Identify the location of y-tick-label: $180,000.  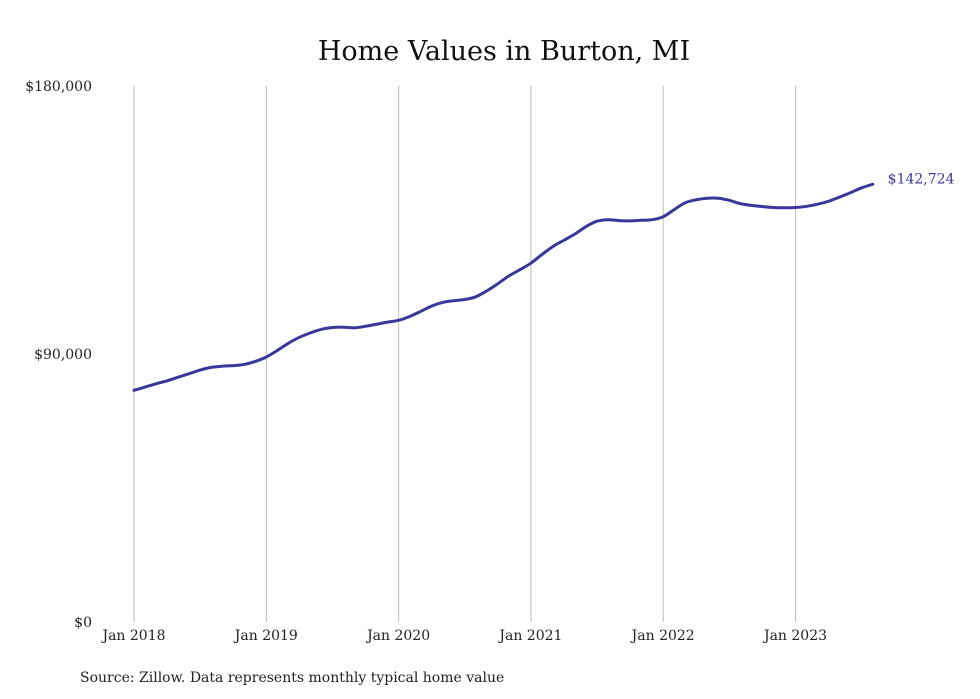
(58, 87).